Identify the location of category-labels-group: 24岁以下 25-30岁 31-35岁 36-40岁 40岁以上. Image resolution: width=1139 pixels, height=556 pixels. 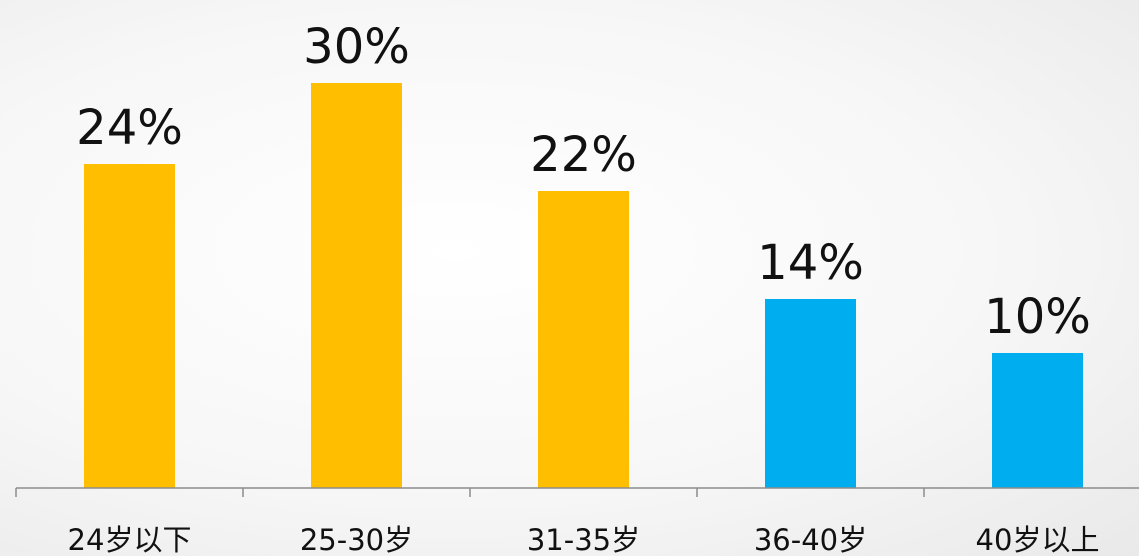
(584, 539).